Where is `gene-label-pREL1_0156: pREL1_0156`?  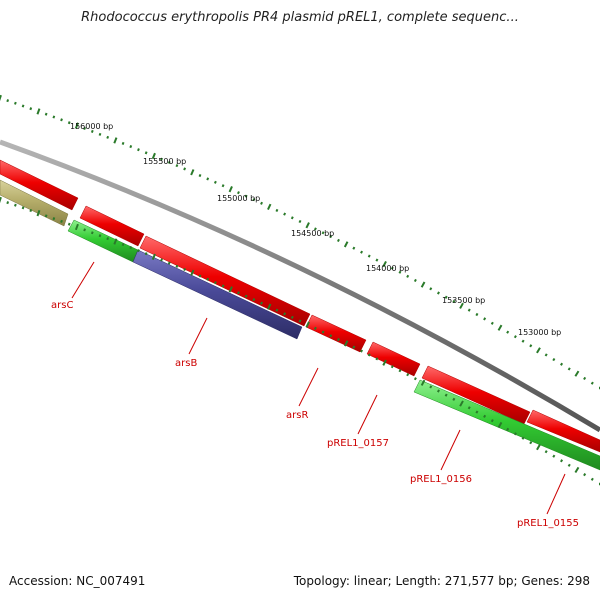 gene-label-pREL1_0156: pREL1_0156 is located at coordinates (441, 479).